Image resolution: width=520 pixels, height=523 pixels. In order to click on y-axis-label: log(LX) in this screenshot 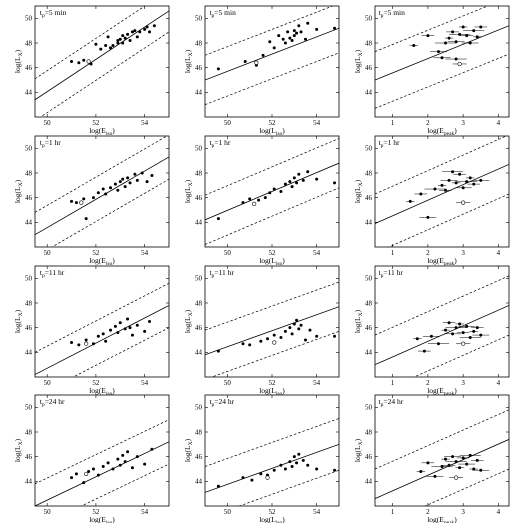, I will do `click(188, 61)`.